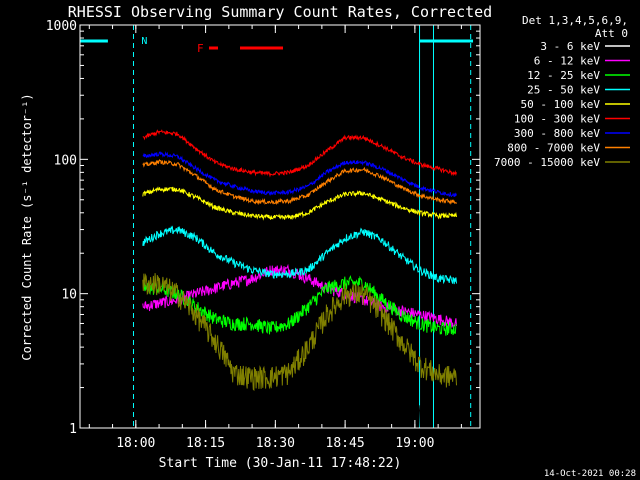 Image resolution: width=640 pixels, height=480 pixels. Describe the element at coordinates (200, 48) in the screenshot. I see `flare-label: F` at that location.